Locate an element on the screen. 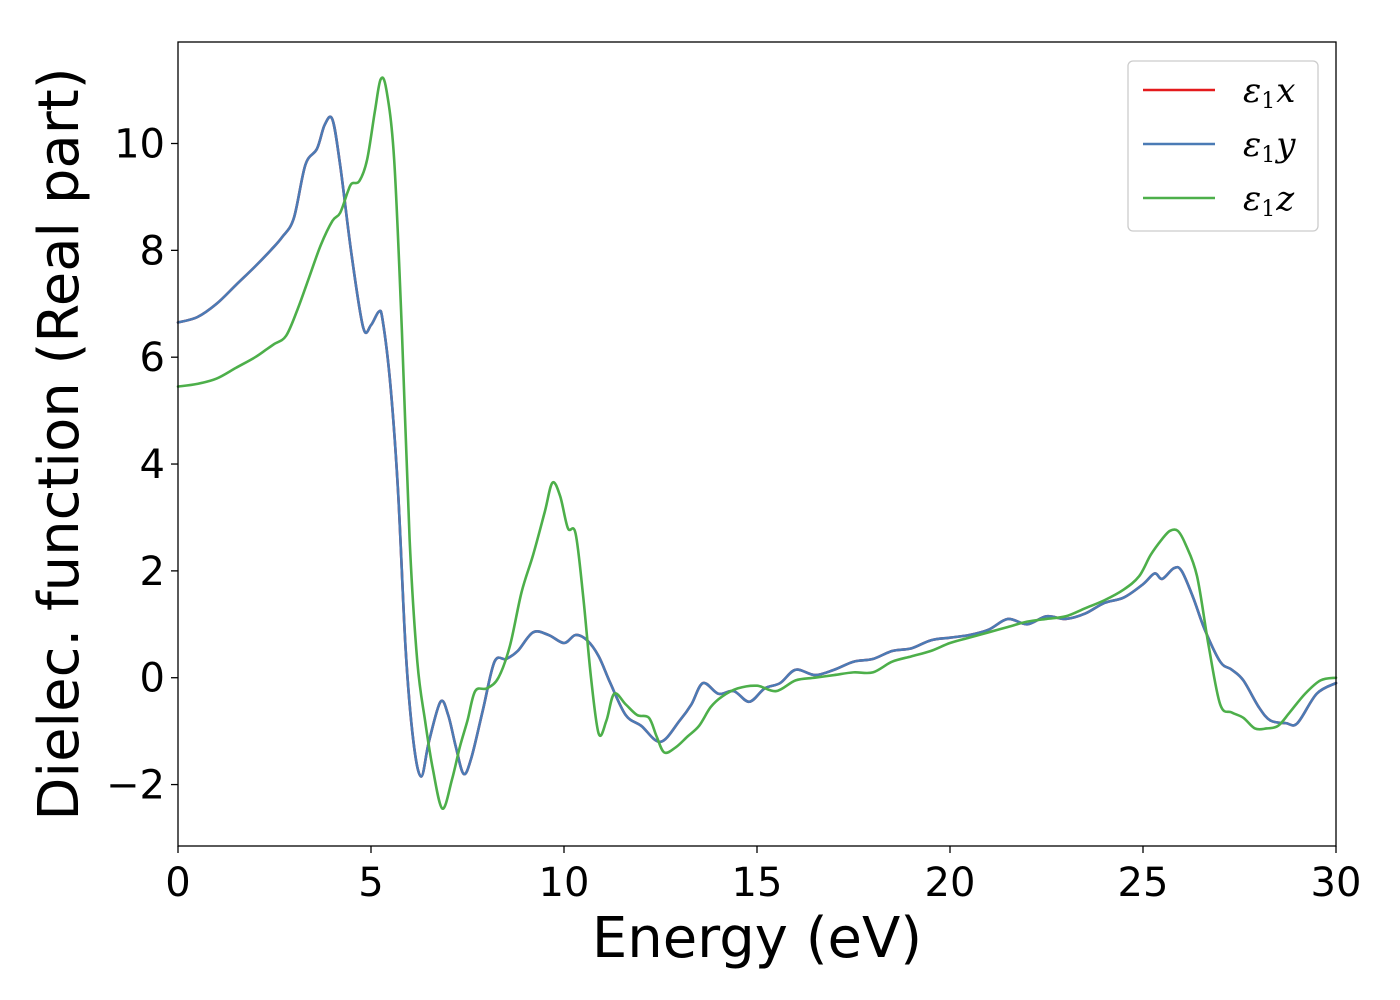 The height and width of the screenshot is (1000, 1400). y-tick-label: 6 is located at coordinates (152, 358).